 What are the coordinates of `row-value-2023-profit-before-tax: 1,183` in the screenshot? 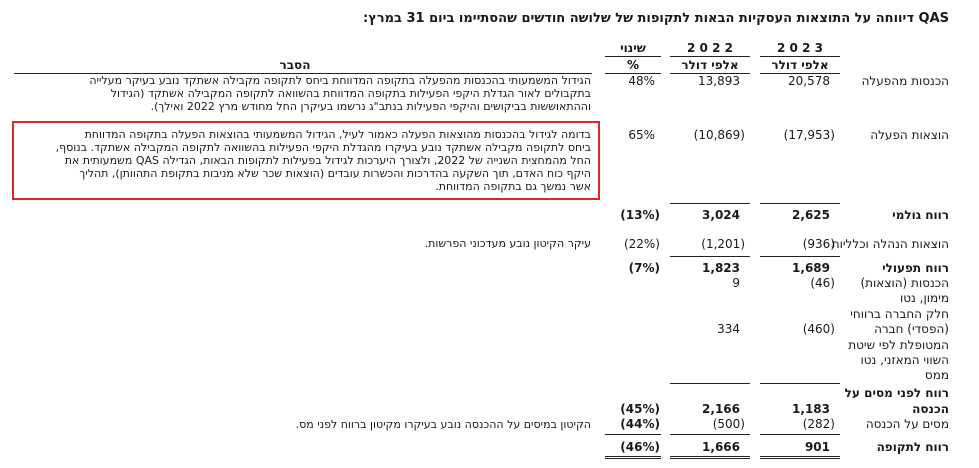 It's located at (811, 409).